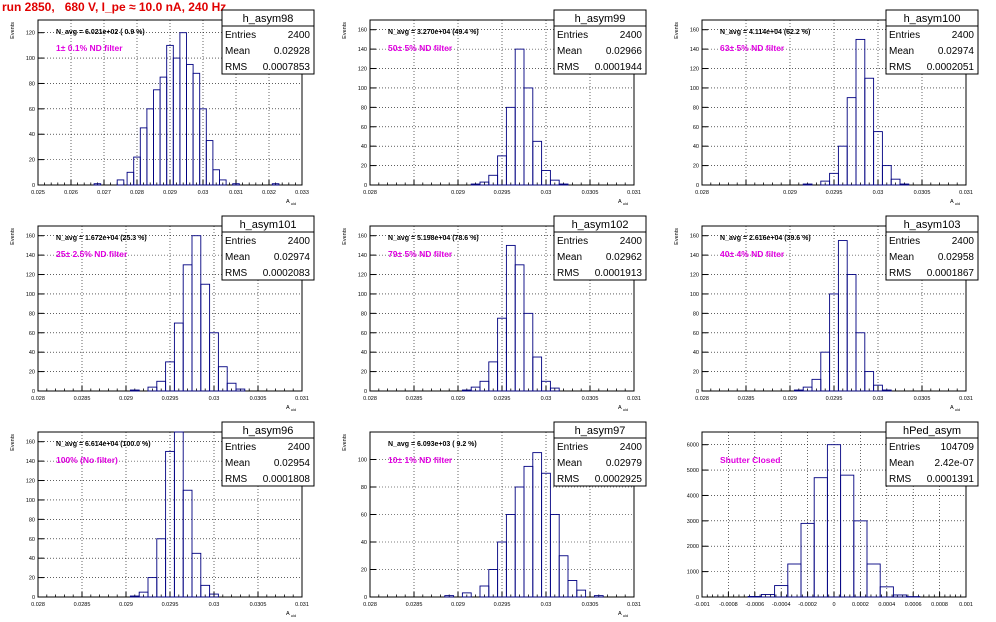 This screenshot has height=622, width=996. What do you see at coordinates (693, 496) in the screenshot?
I see `y-tick-label: 4000` at bounding box center [693, 496].